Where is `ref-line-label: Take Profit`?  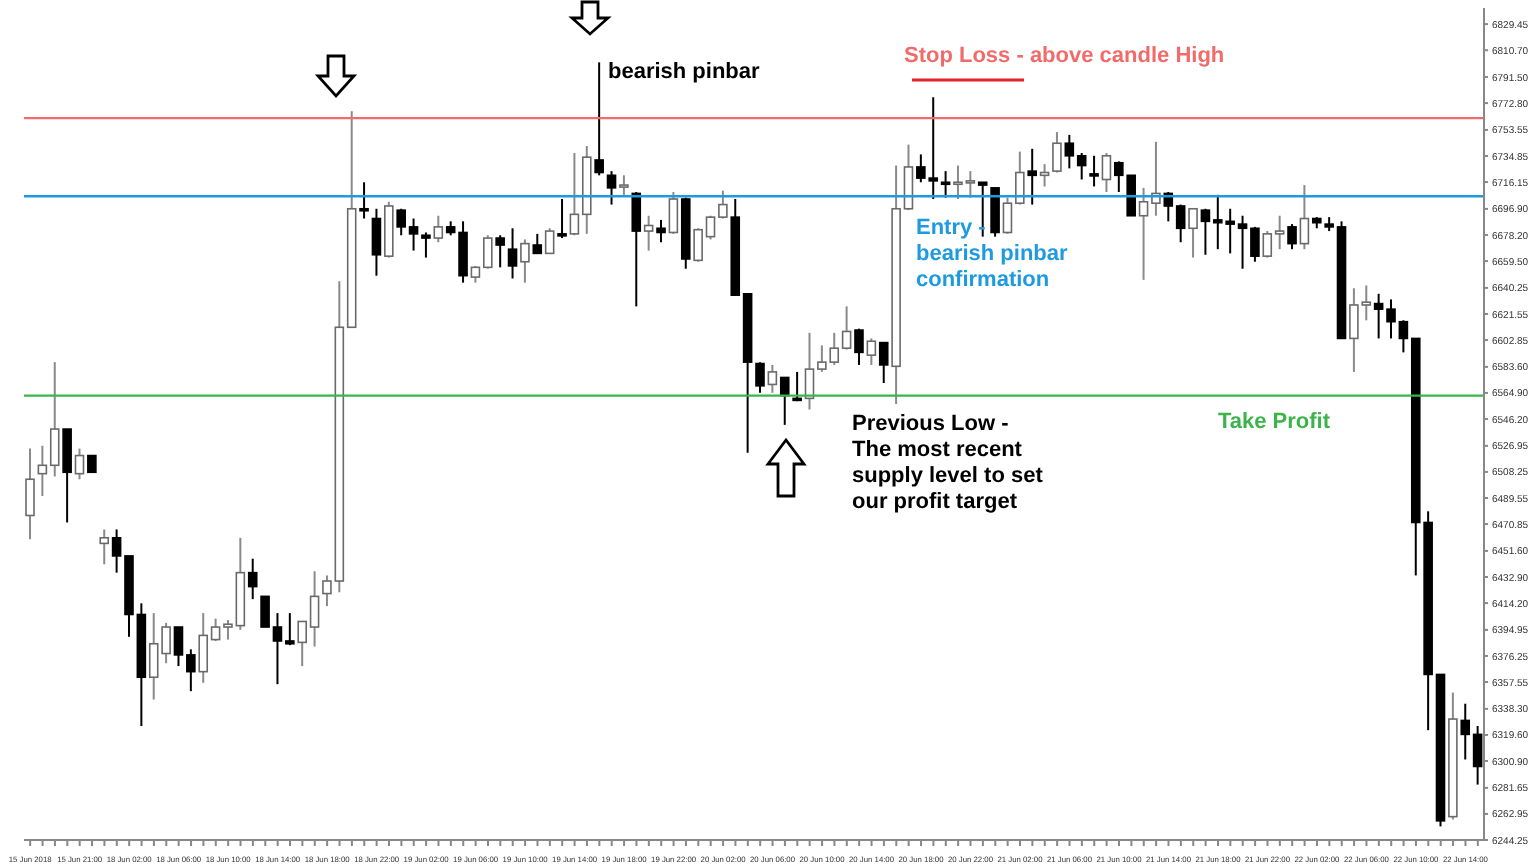 ref-line-label: Take Profit is located at coordinates (1274, 423).